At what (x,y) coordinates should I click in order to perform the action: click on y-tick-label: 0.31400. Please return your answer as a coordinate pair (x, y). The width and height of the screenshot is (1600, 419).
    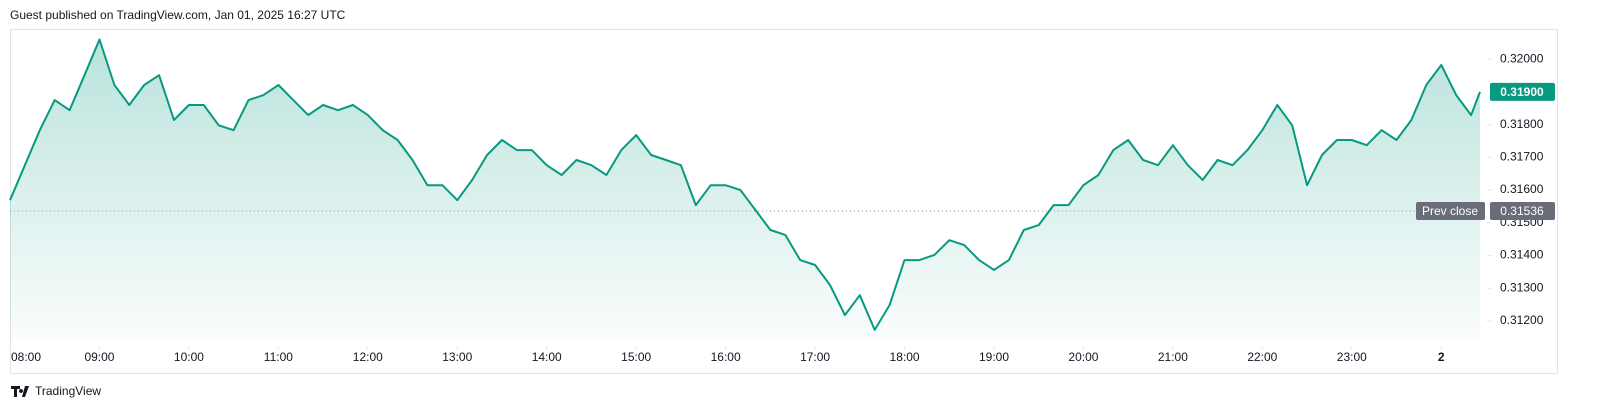
    Looking at the image, I should click on (1522, 255).